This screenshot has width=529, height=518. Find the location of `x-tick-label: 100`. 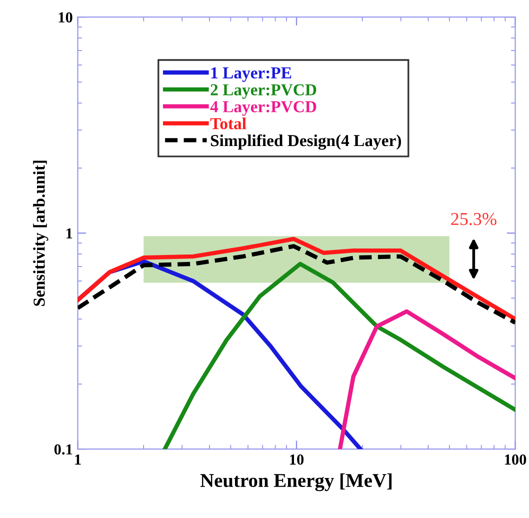

x-tick-label: 100 is located at coordinates (515, 459).